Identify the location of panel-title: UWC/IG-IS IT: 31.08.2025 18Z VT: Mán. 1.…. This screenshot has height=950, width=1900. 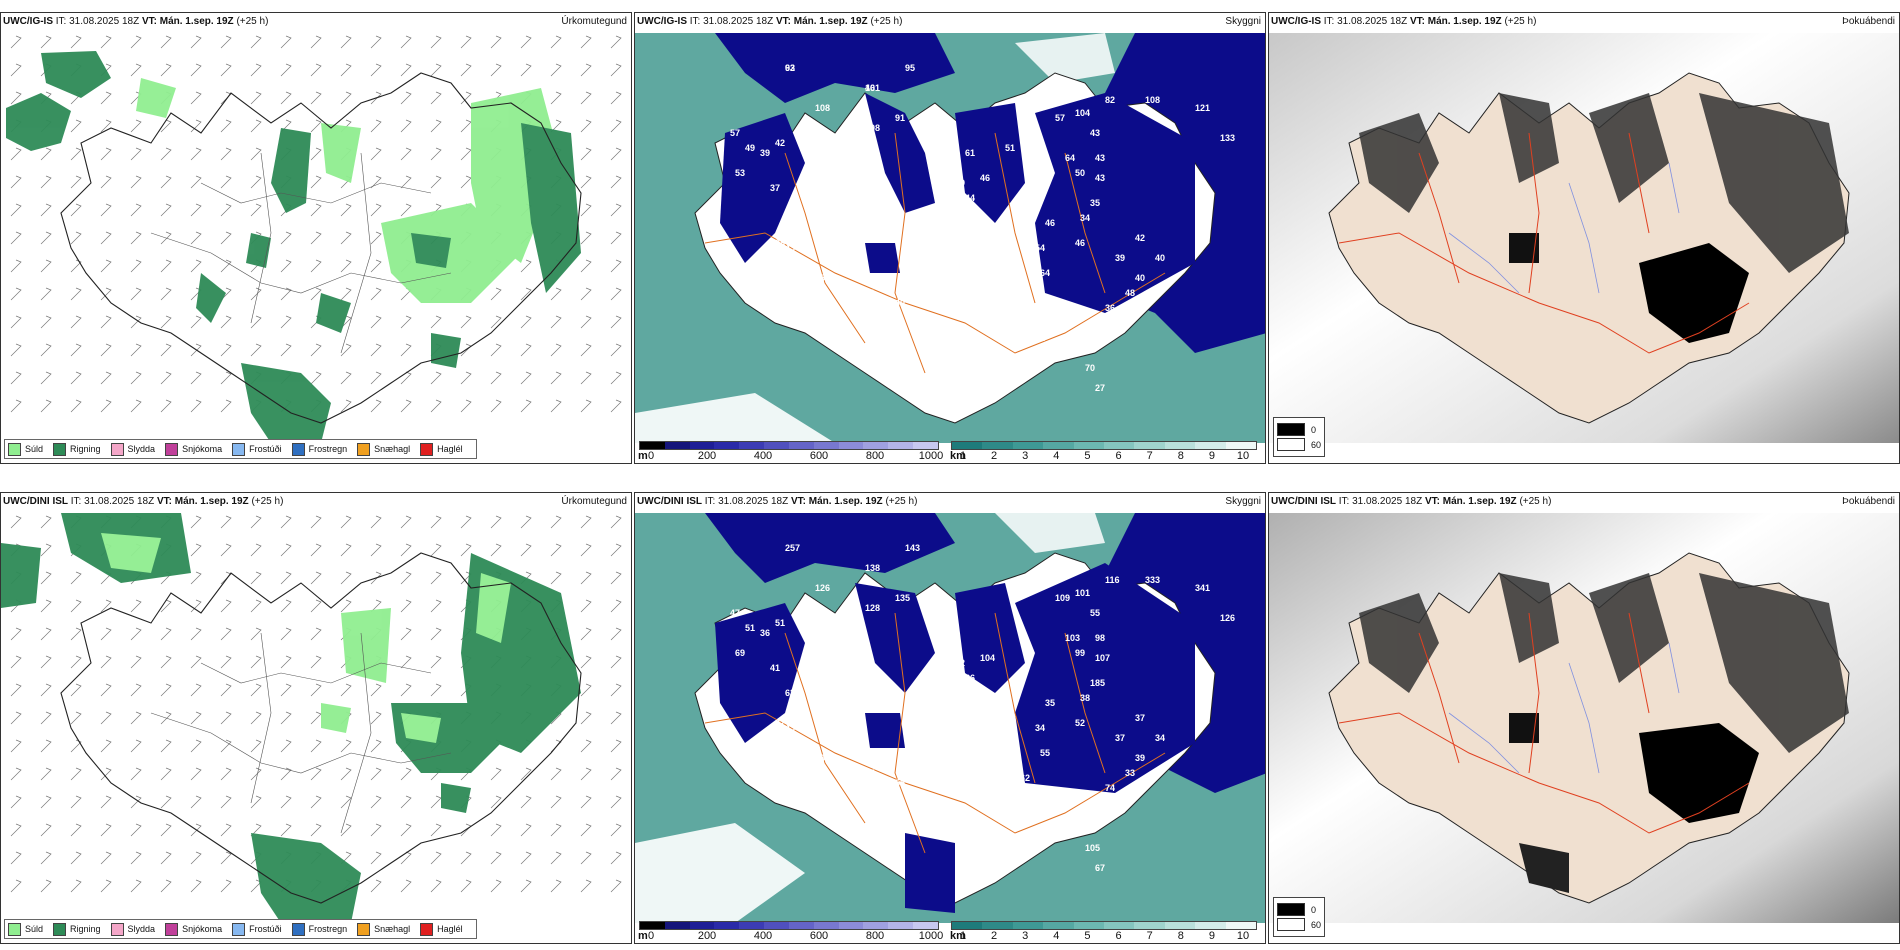
(136, 21).